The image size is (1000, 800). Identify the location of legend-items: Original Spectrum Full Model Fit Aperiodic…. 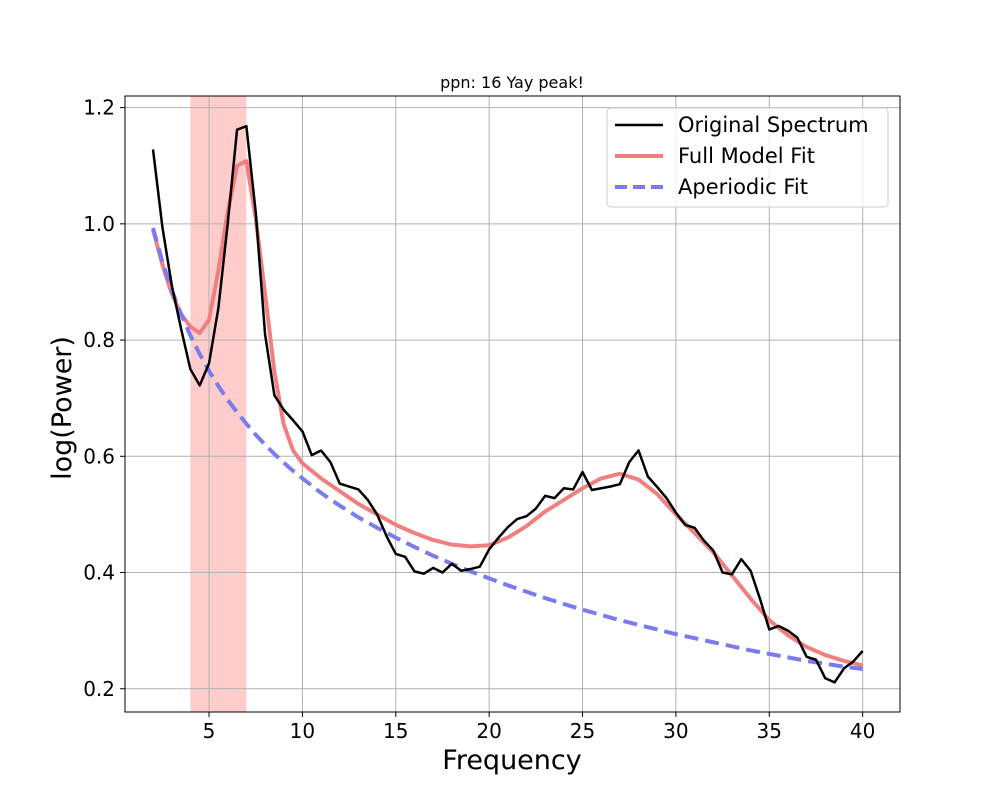
(742, 156).